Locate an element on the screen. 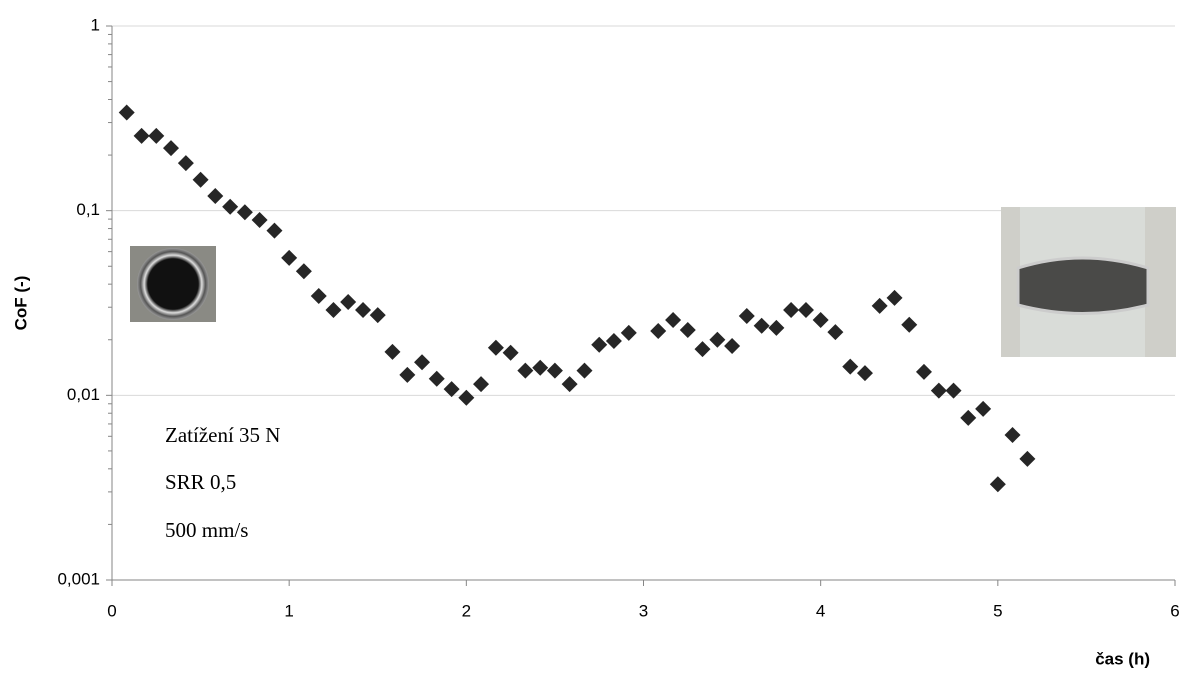  annotation: SRR 0,5 is located at coordinates (200, 482).